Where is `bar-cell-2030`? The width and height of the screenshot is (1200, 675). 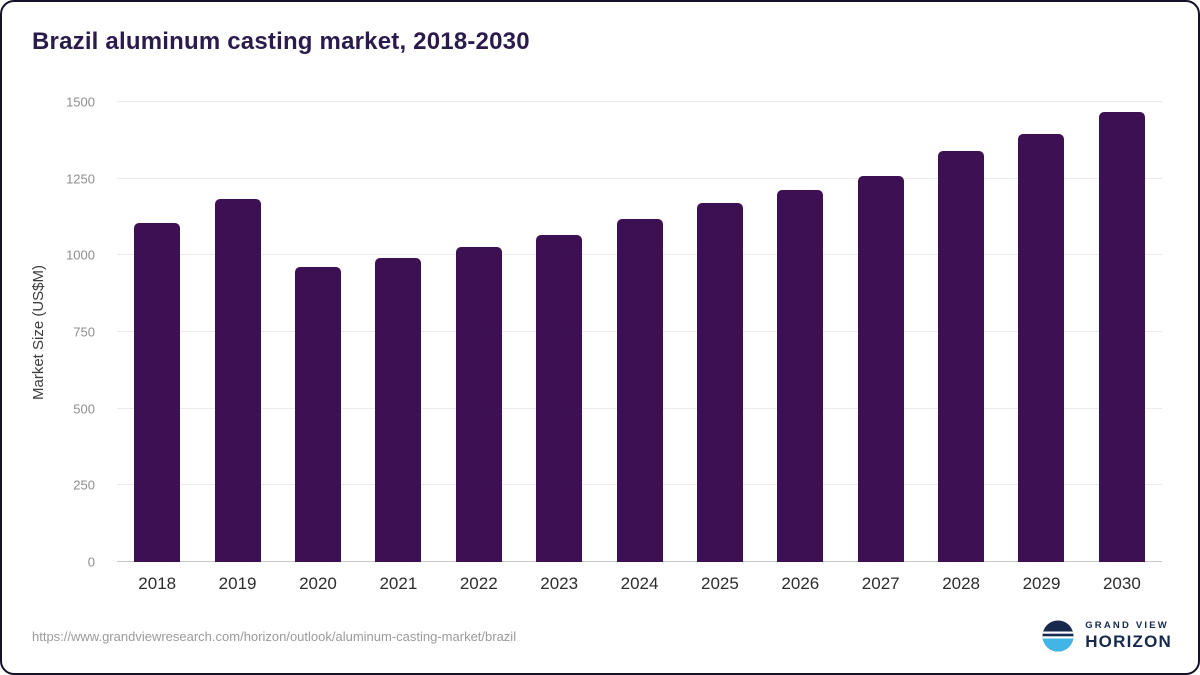 bar-cell-2030 is located at coordinates (1122, 332).